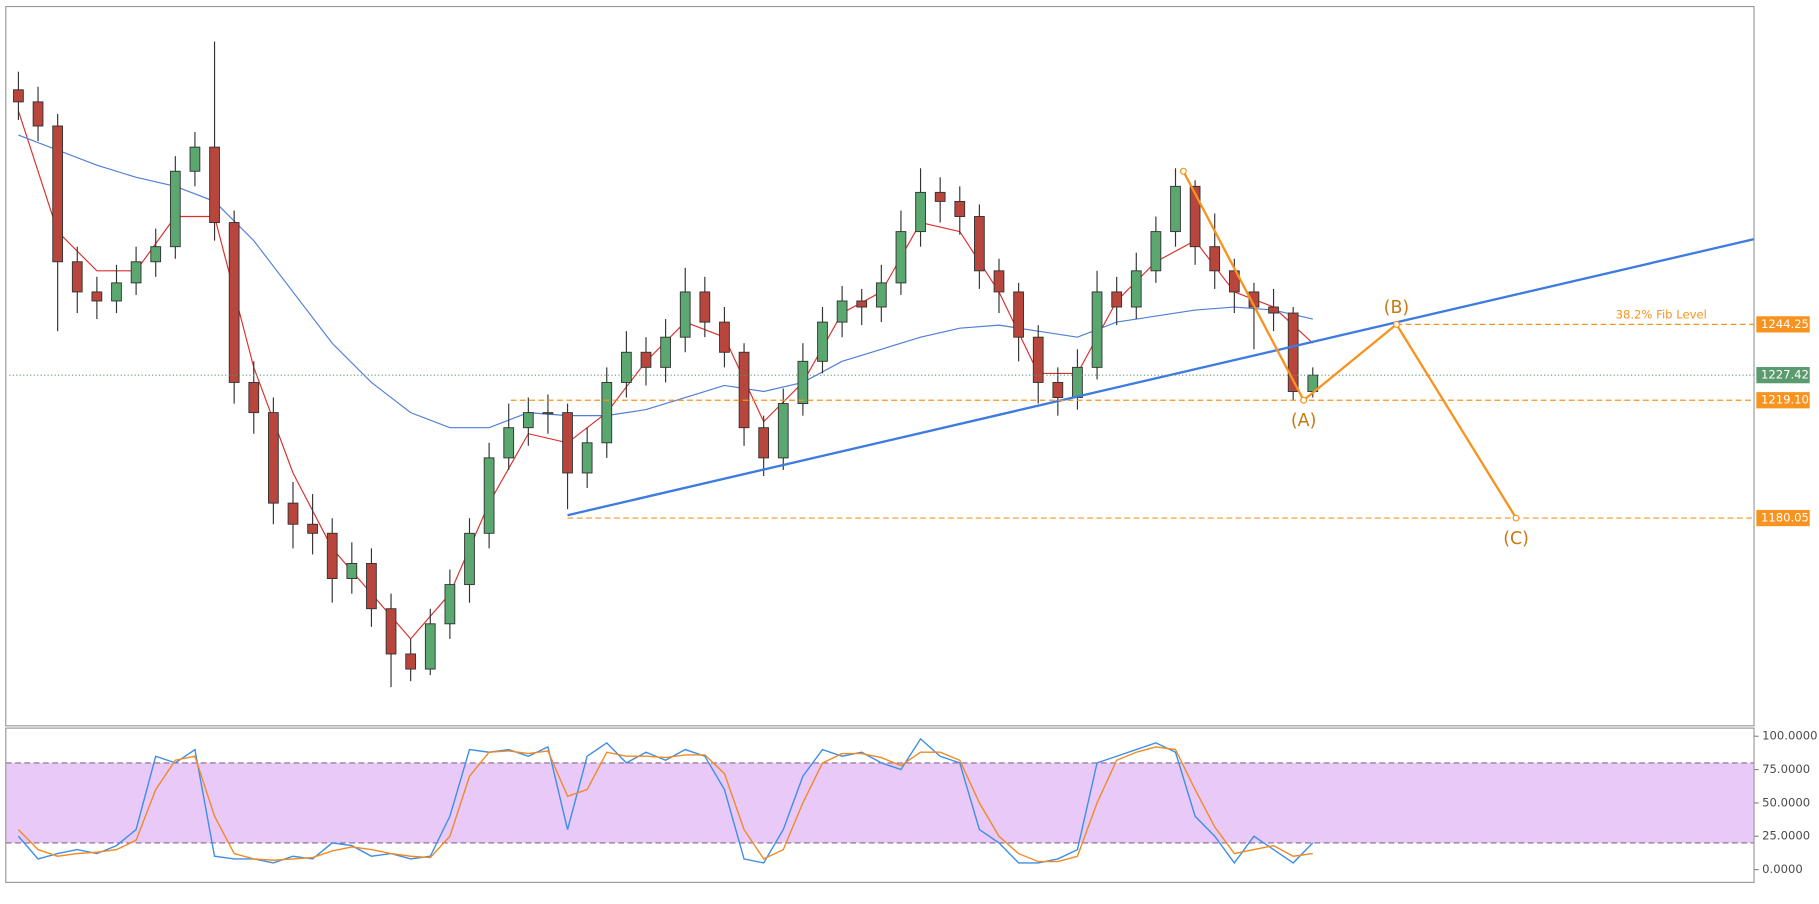  What do you see at coordinates (1350, 344) in the screenshot?
I see `wave-path` at bounding box center [1350, 344].